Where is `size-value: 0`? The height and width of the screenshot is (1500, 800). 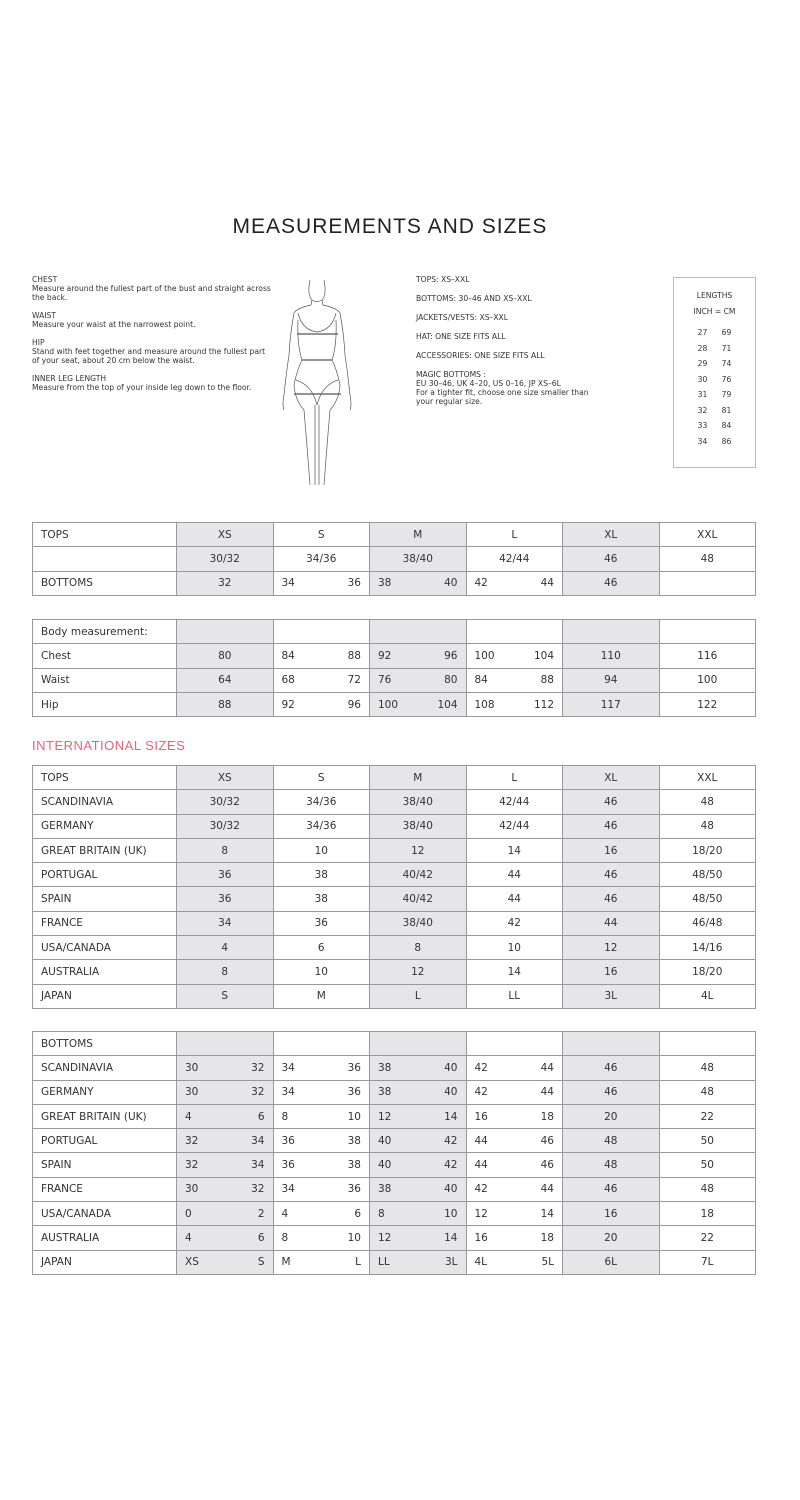 size-value: 0 is located at coordinates (188, 1213).